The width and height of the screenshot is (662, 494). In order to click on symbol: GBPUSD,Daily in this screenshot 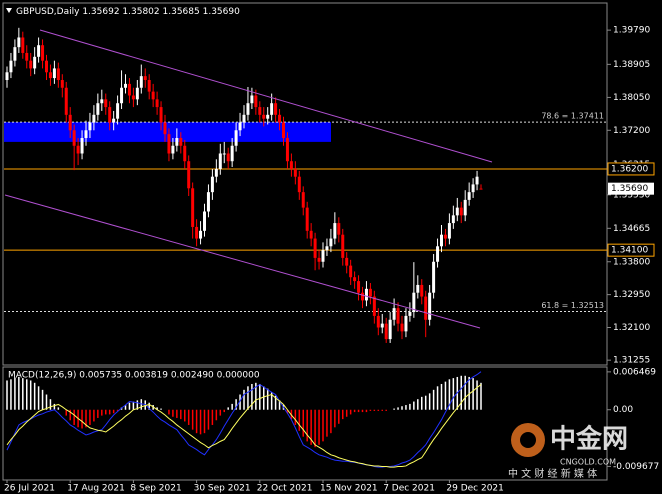, I will do `click(48, 12)`.